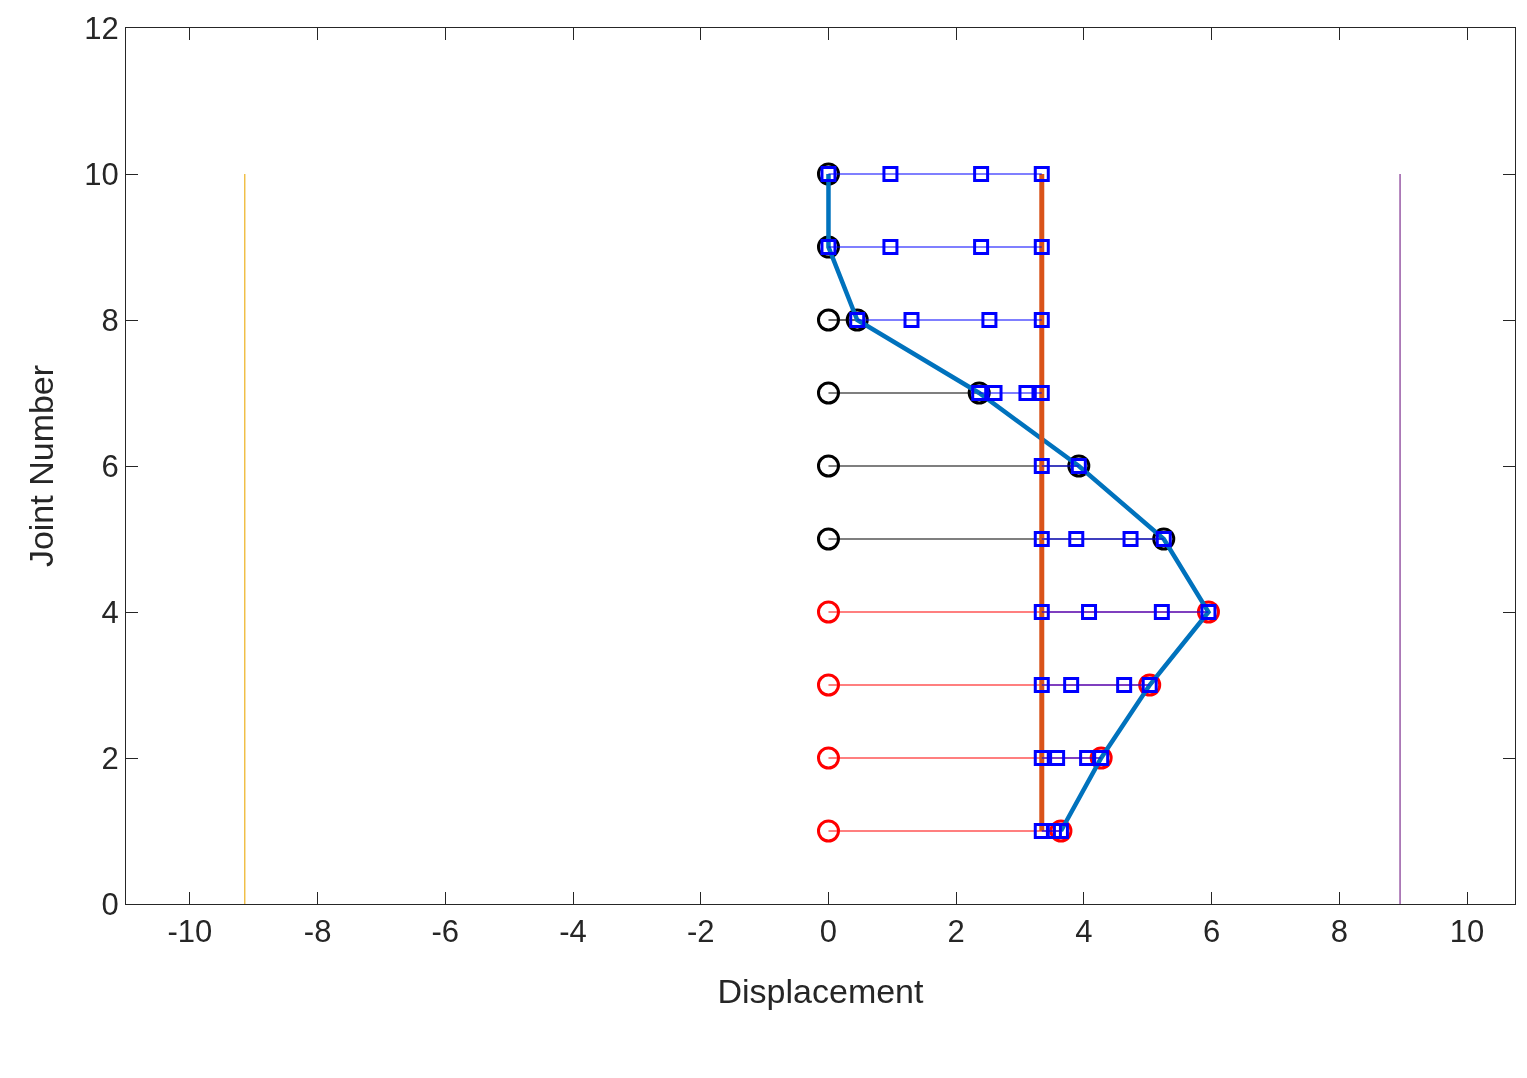 This screenshot has width=1527, height=1078. I want to click on x-tick-label: -8, so click(317, 932).